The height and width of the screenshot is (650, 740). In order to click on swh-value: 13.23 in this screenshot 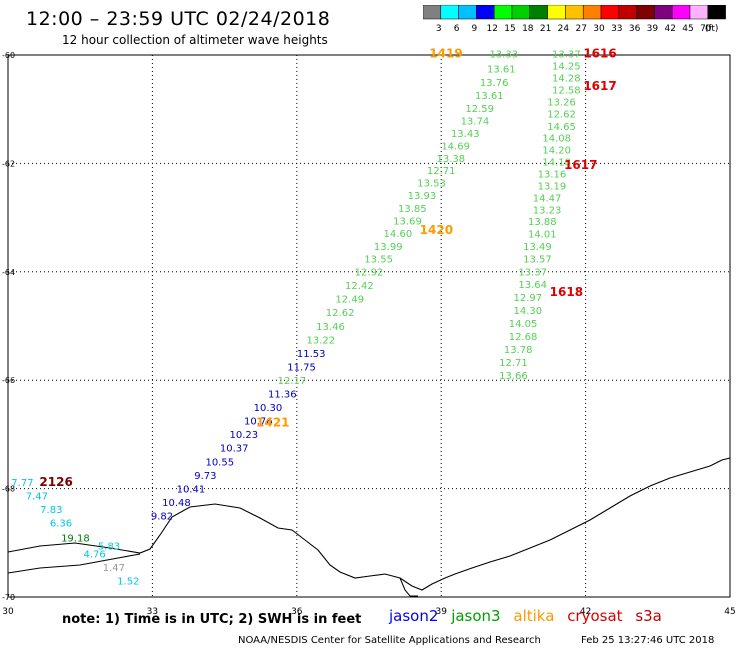, I will do `click(547, 210)`.